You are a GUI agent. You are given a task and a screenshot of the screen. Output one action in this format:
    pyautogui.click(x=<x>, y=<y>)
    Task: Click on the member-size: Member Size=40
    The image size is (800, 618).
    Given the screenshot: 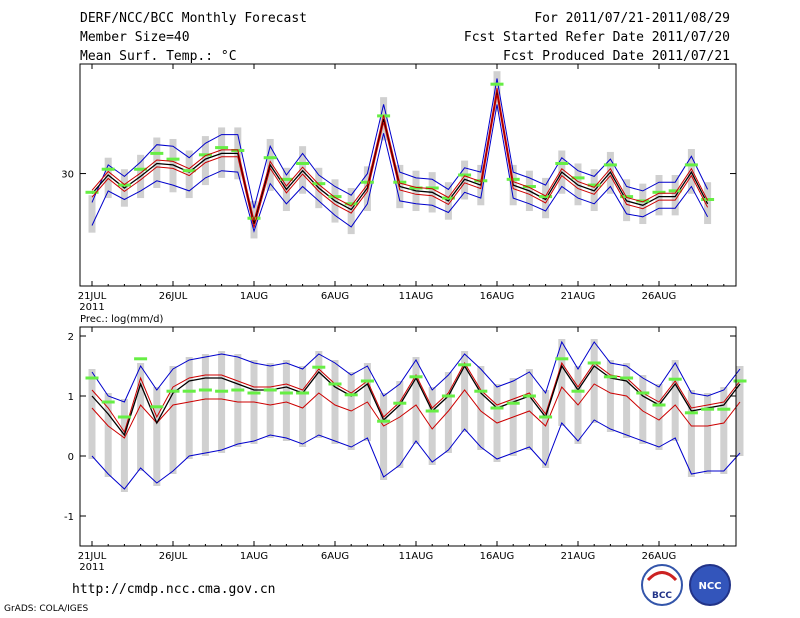 What is the action you would take?
    pyautogui.click(x=135, y=37)
    